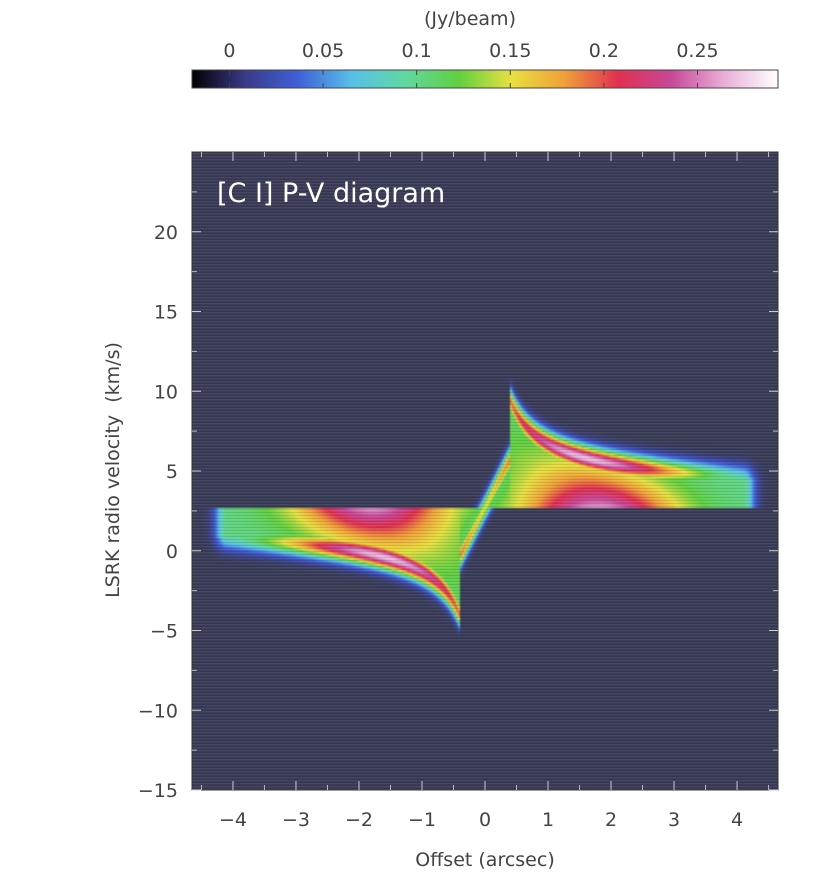 The image size is (830, 875). I want to click on x-tick-label: 4, so click(737, 820).